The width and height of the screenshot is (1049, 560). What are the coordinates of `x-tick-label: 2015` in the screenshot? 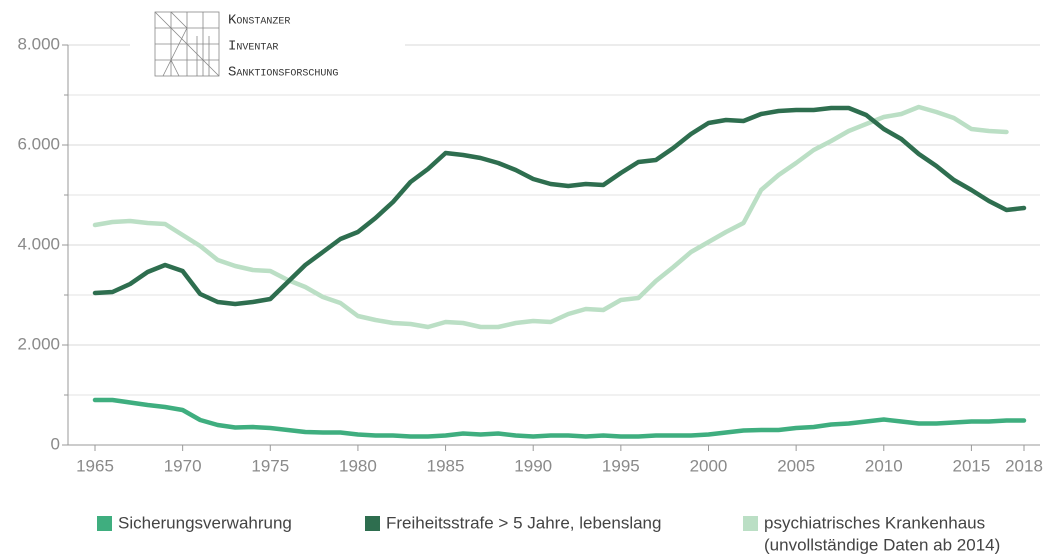 It's located at (972, 465).